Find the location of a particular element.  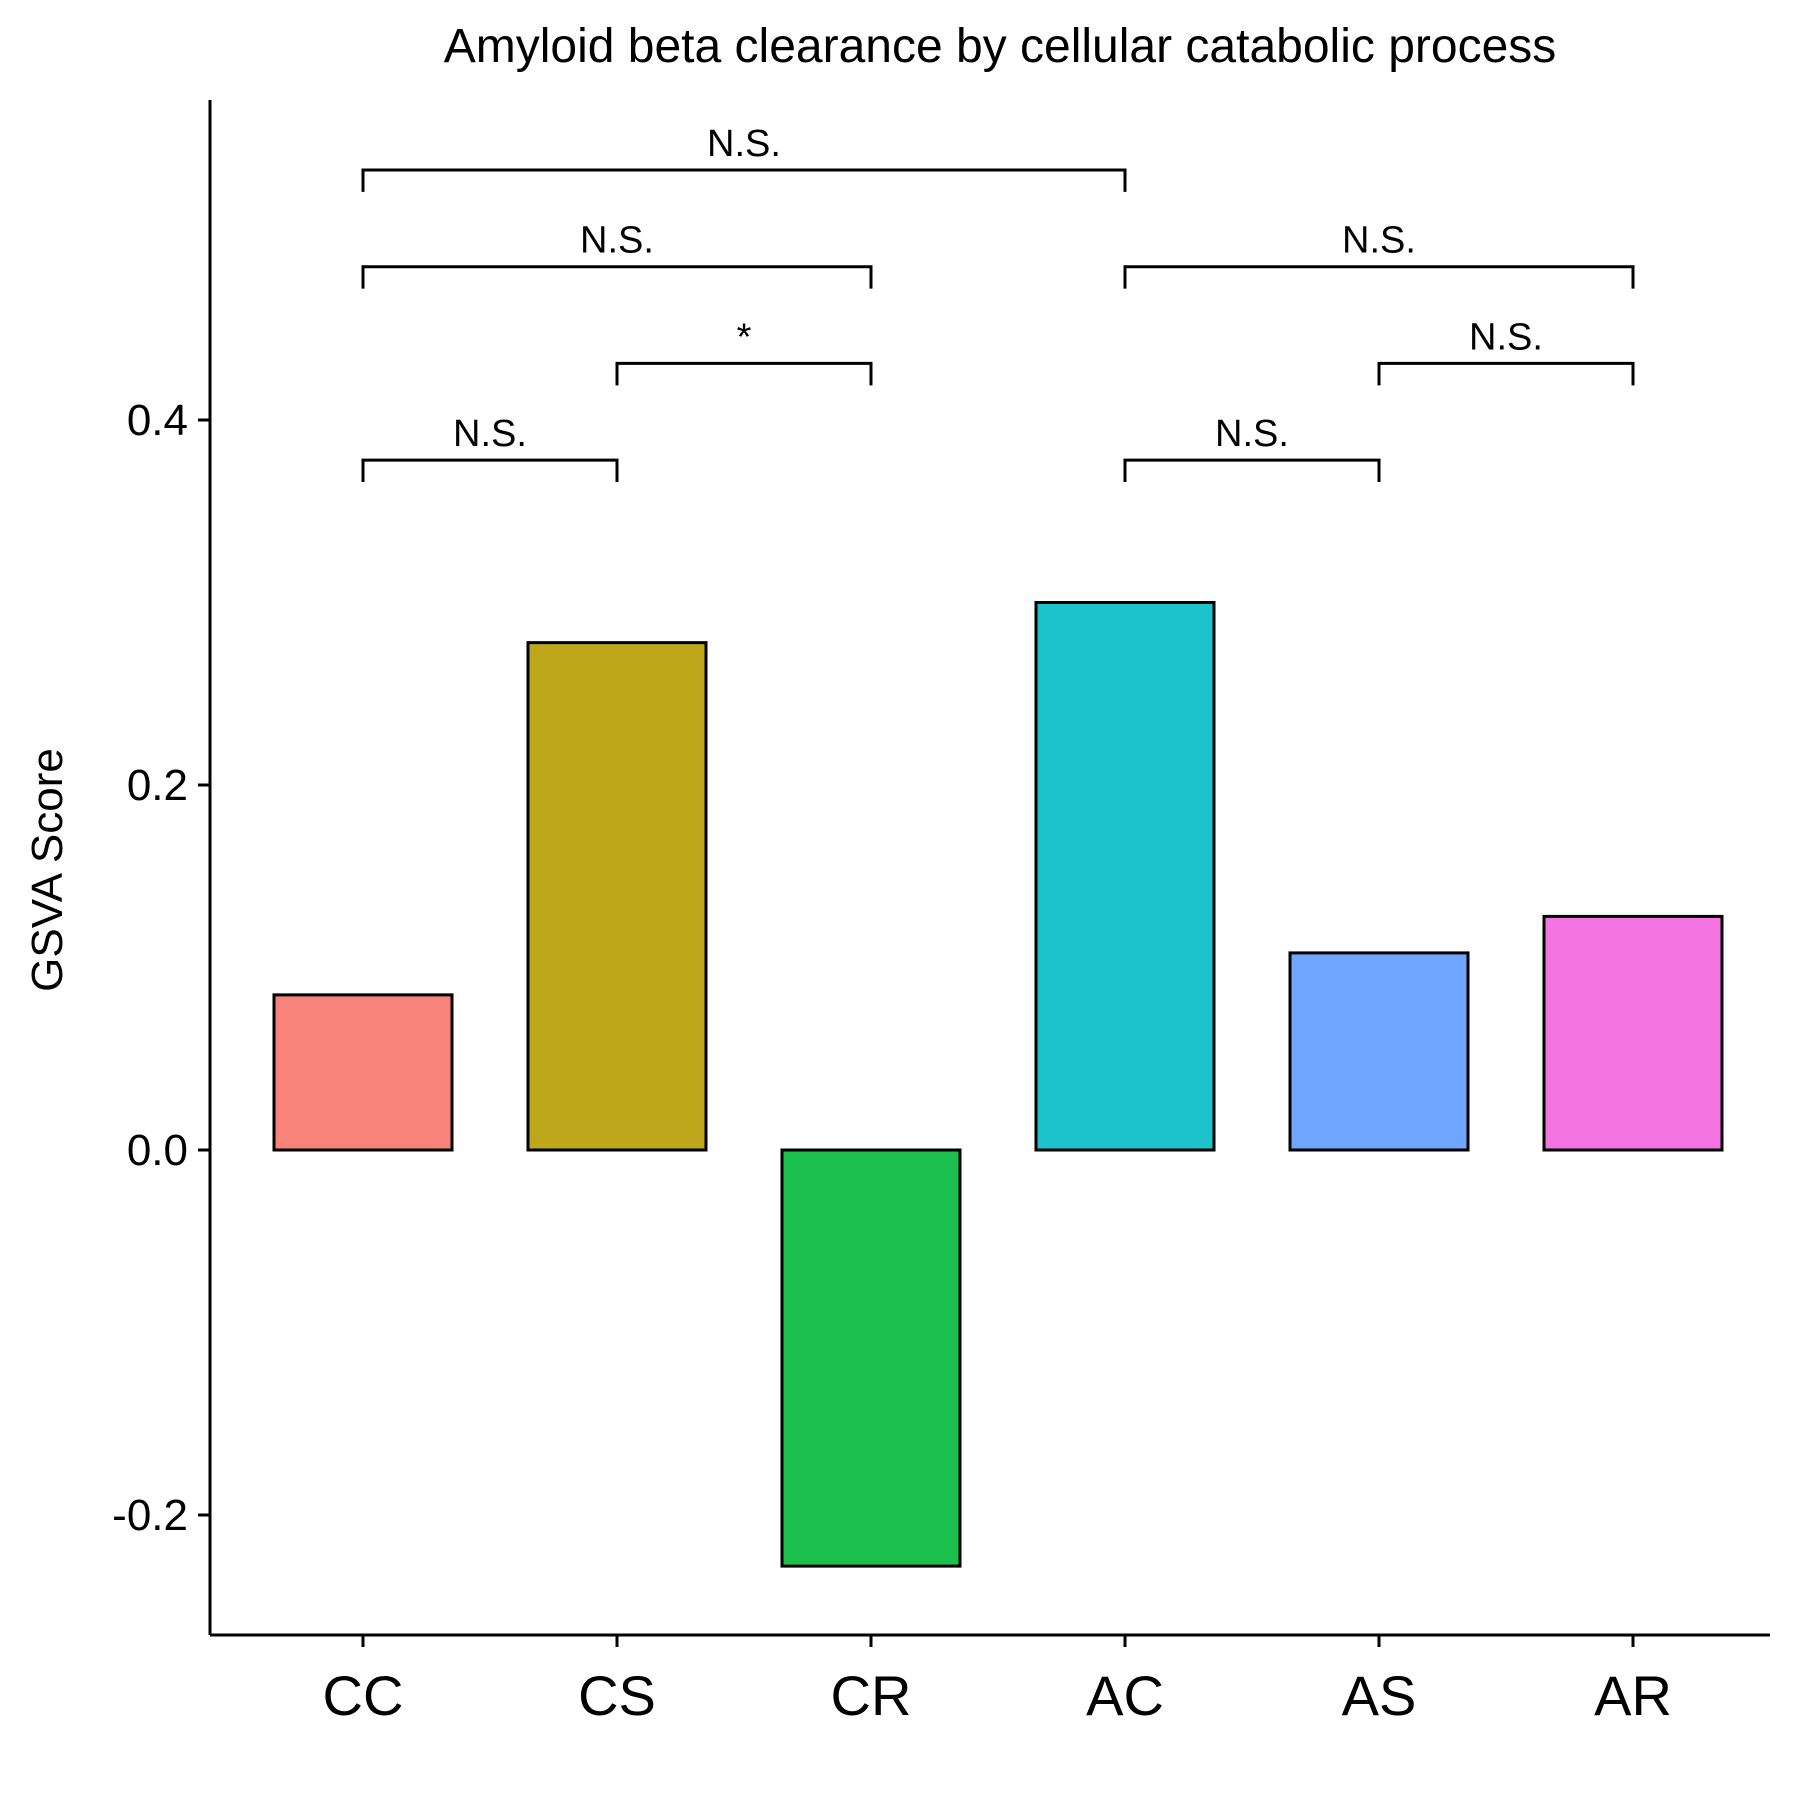

significance-bracket-cc-ac is located at coordinates (744, 180).